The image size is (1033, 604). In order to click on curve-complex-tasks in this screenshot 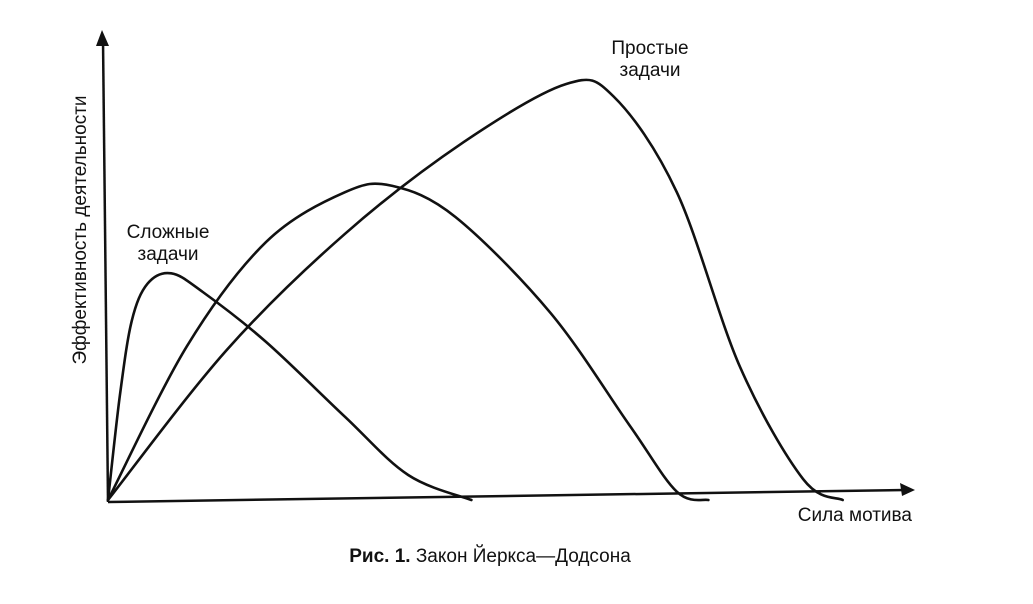, I will do `click(289, 386)`.